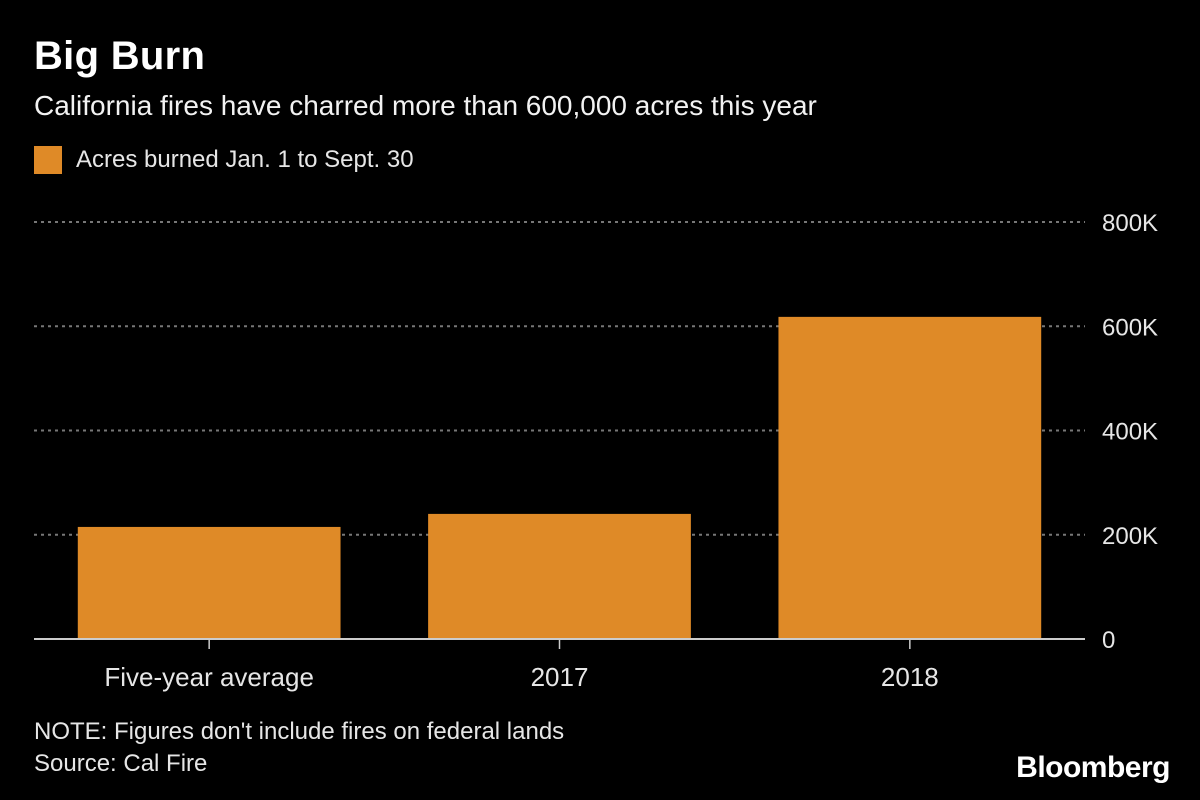 The image size is (1200, 800). What do you see at coordinates (48, 160) in the screenshot?
I see `legend-swatch` at bounding box center [48, 160].